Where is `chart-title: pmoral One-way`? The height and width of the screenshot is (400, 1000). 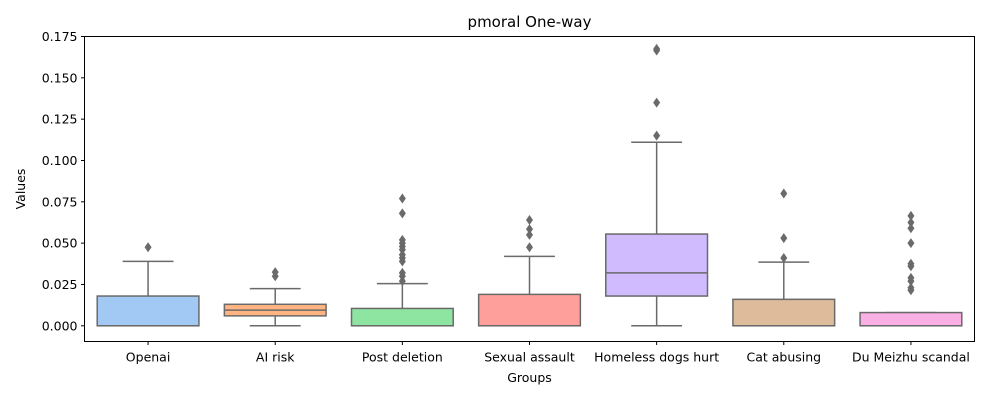
chart-title: pmoral One-way is located at coordinates (530, 22).